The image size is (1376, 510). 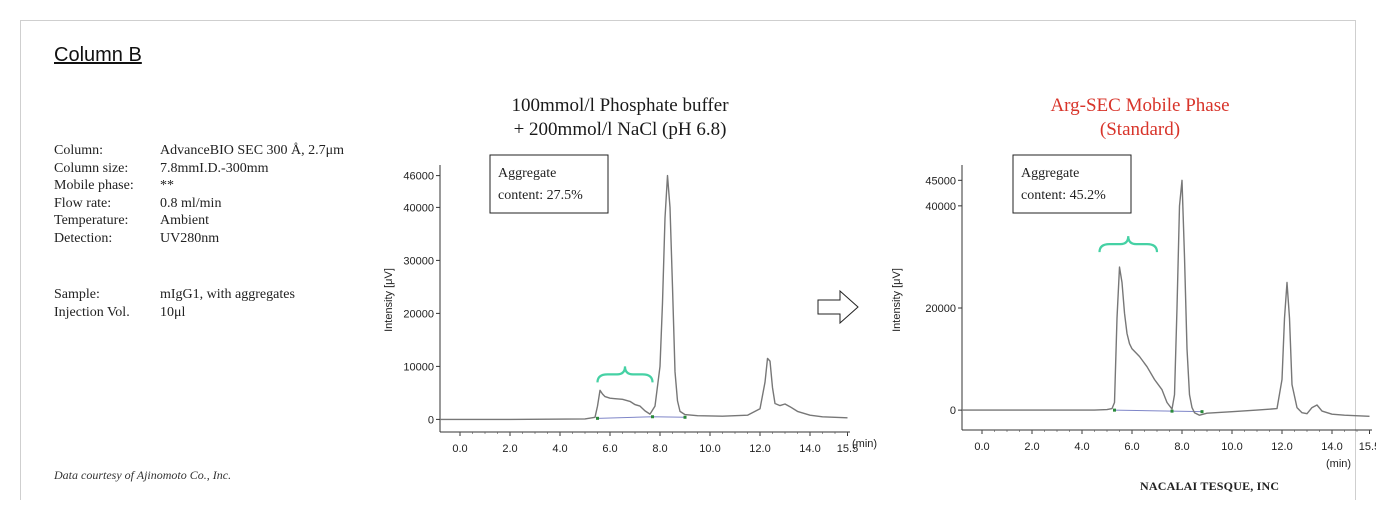 What do you see at coordinates (92, 312) in the screenshot?
I see `condition-label: Injection Vol.` at bounding box center [92, 312].